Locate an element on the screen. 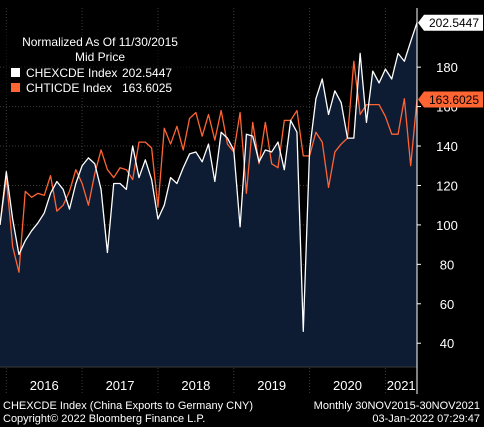 The image size is (484, 427). x-tick-label: 2019 is located at coordinates (271, 385).